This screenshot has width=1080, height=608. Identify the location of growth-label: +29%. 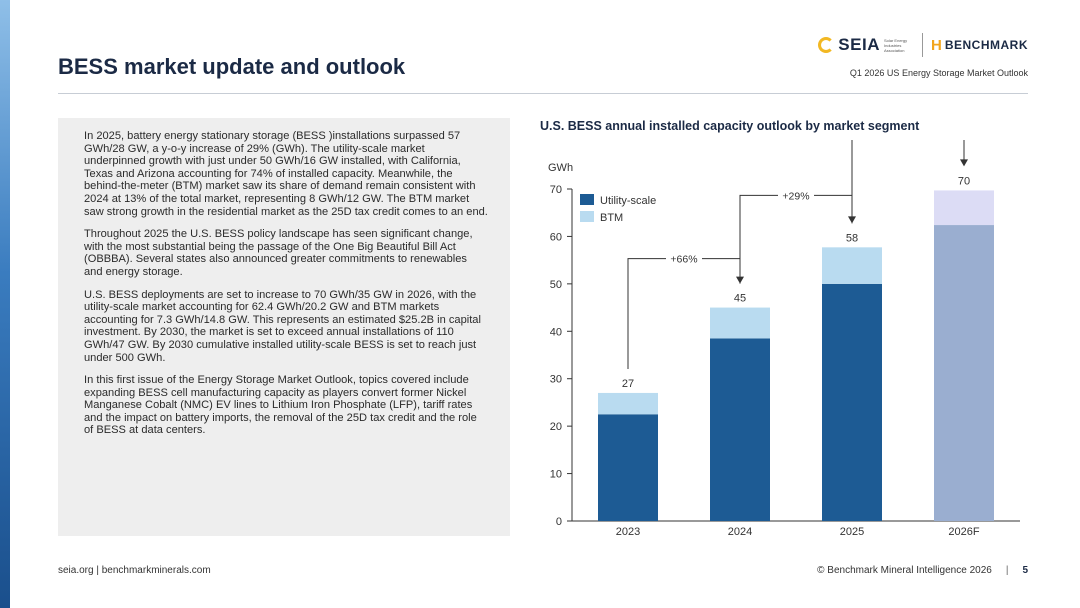
(795, 196).